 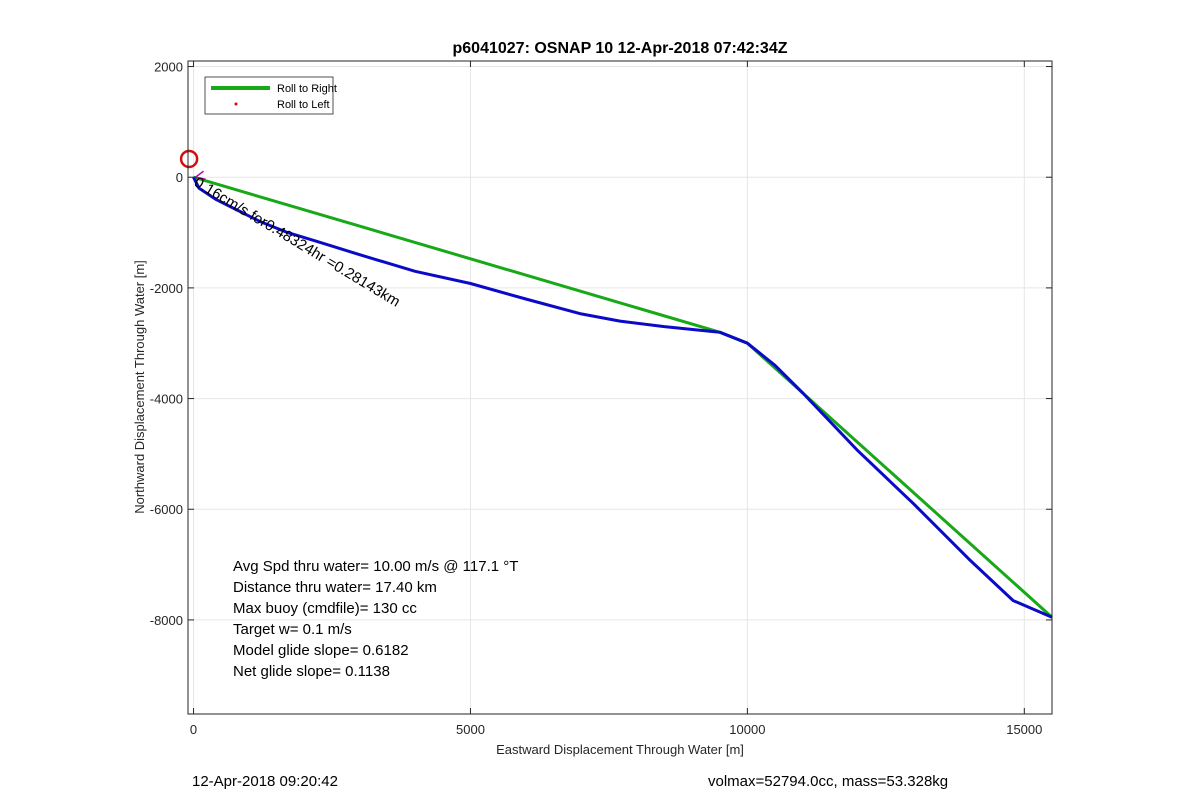 I want to click on y-tick-label: 2000, so click(x=168, y=67).